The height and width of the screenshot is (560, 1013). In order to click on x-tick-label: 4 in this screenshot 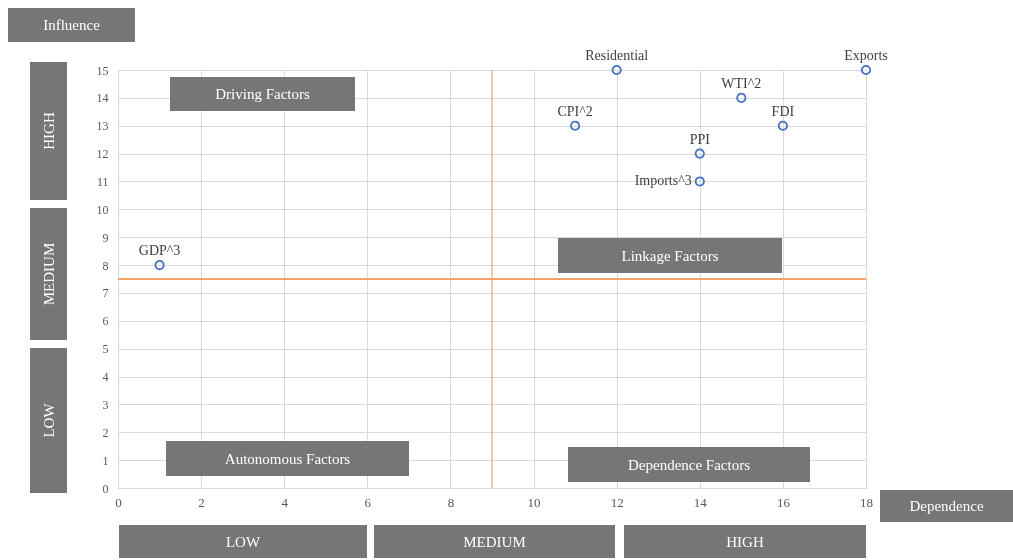, I will do `click(285, 502)`.